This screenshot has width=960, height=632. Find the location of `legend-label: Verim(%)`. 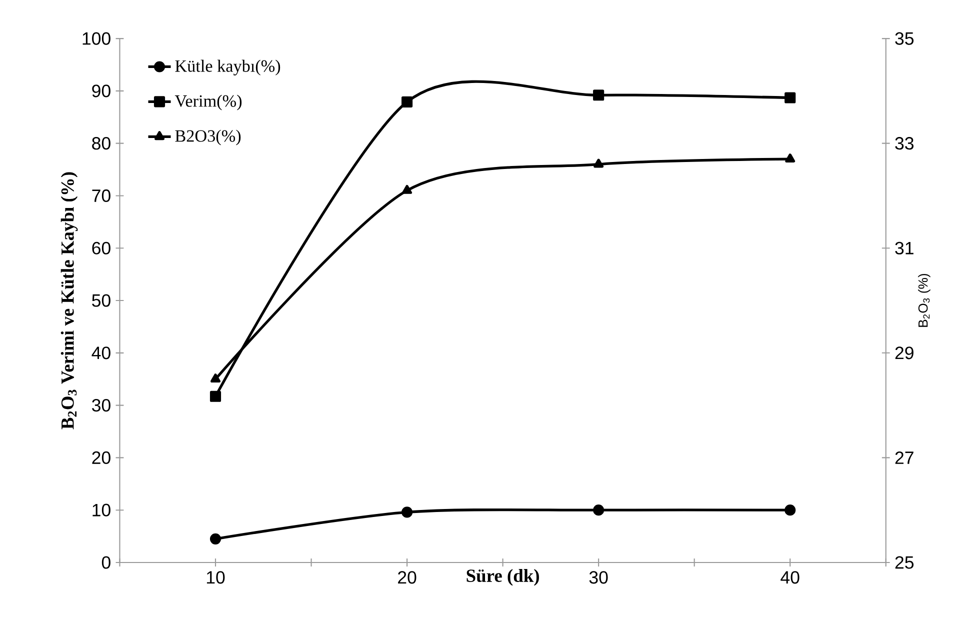

legend-label: Verim(%) is located at coordinates (208, 102).